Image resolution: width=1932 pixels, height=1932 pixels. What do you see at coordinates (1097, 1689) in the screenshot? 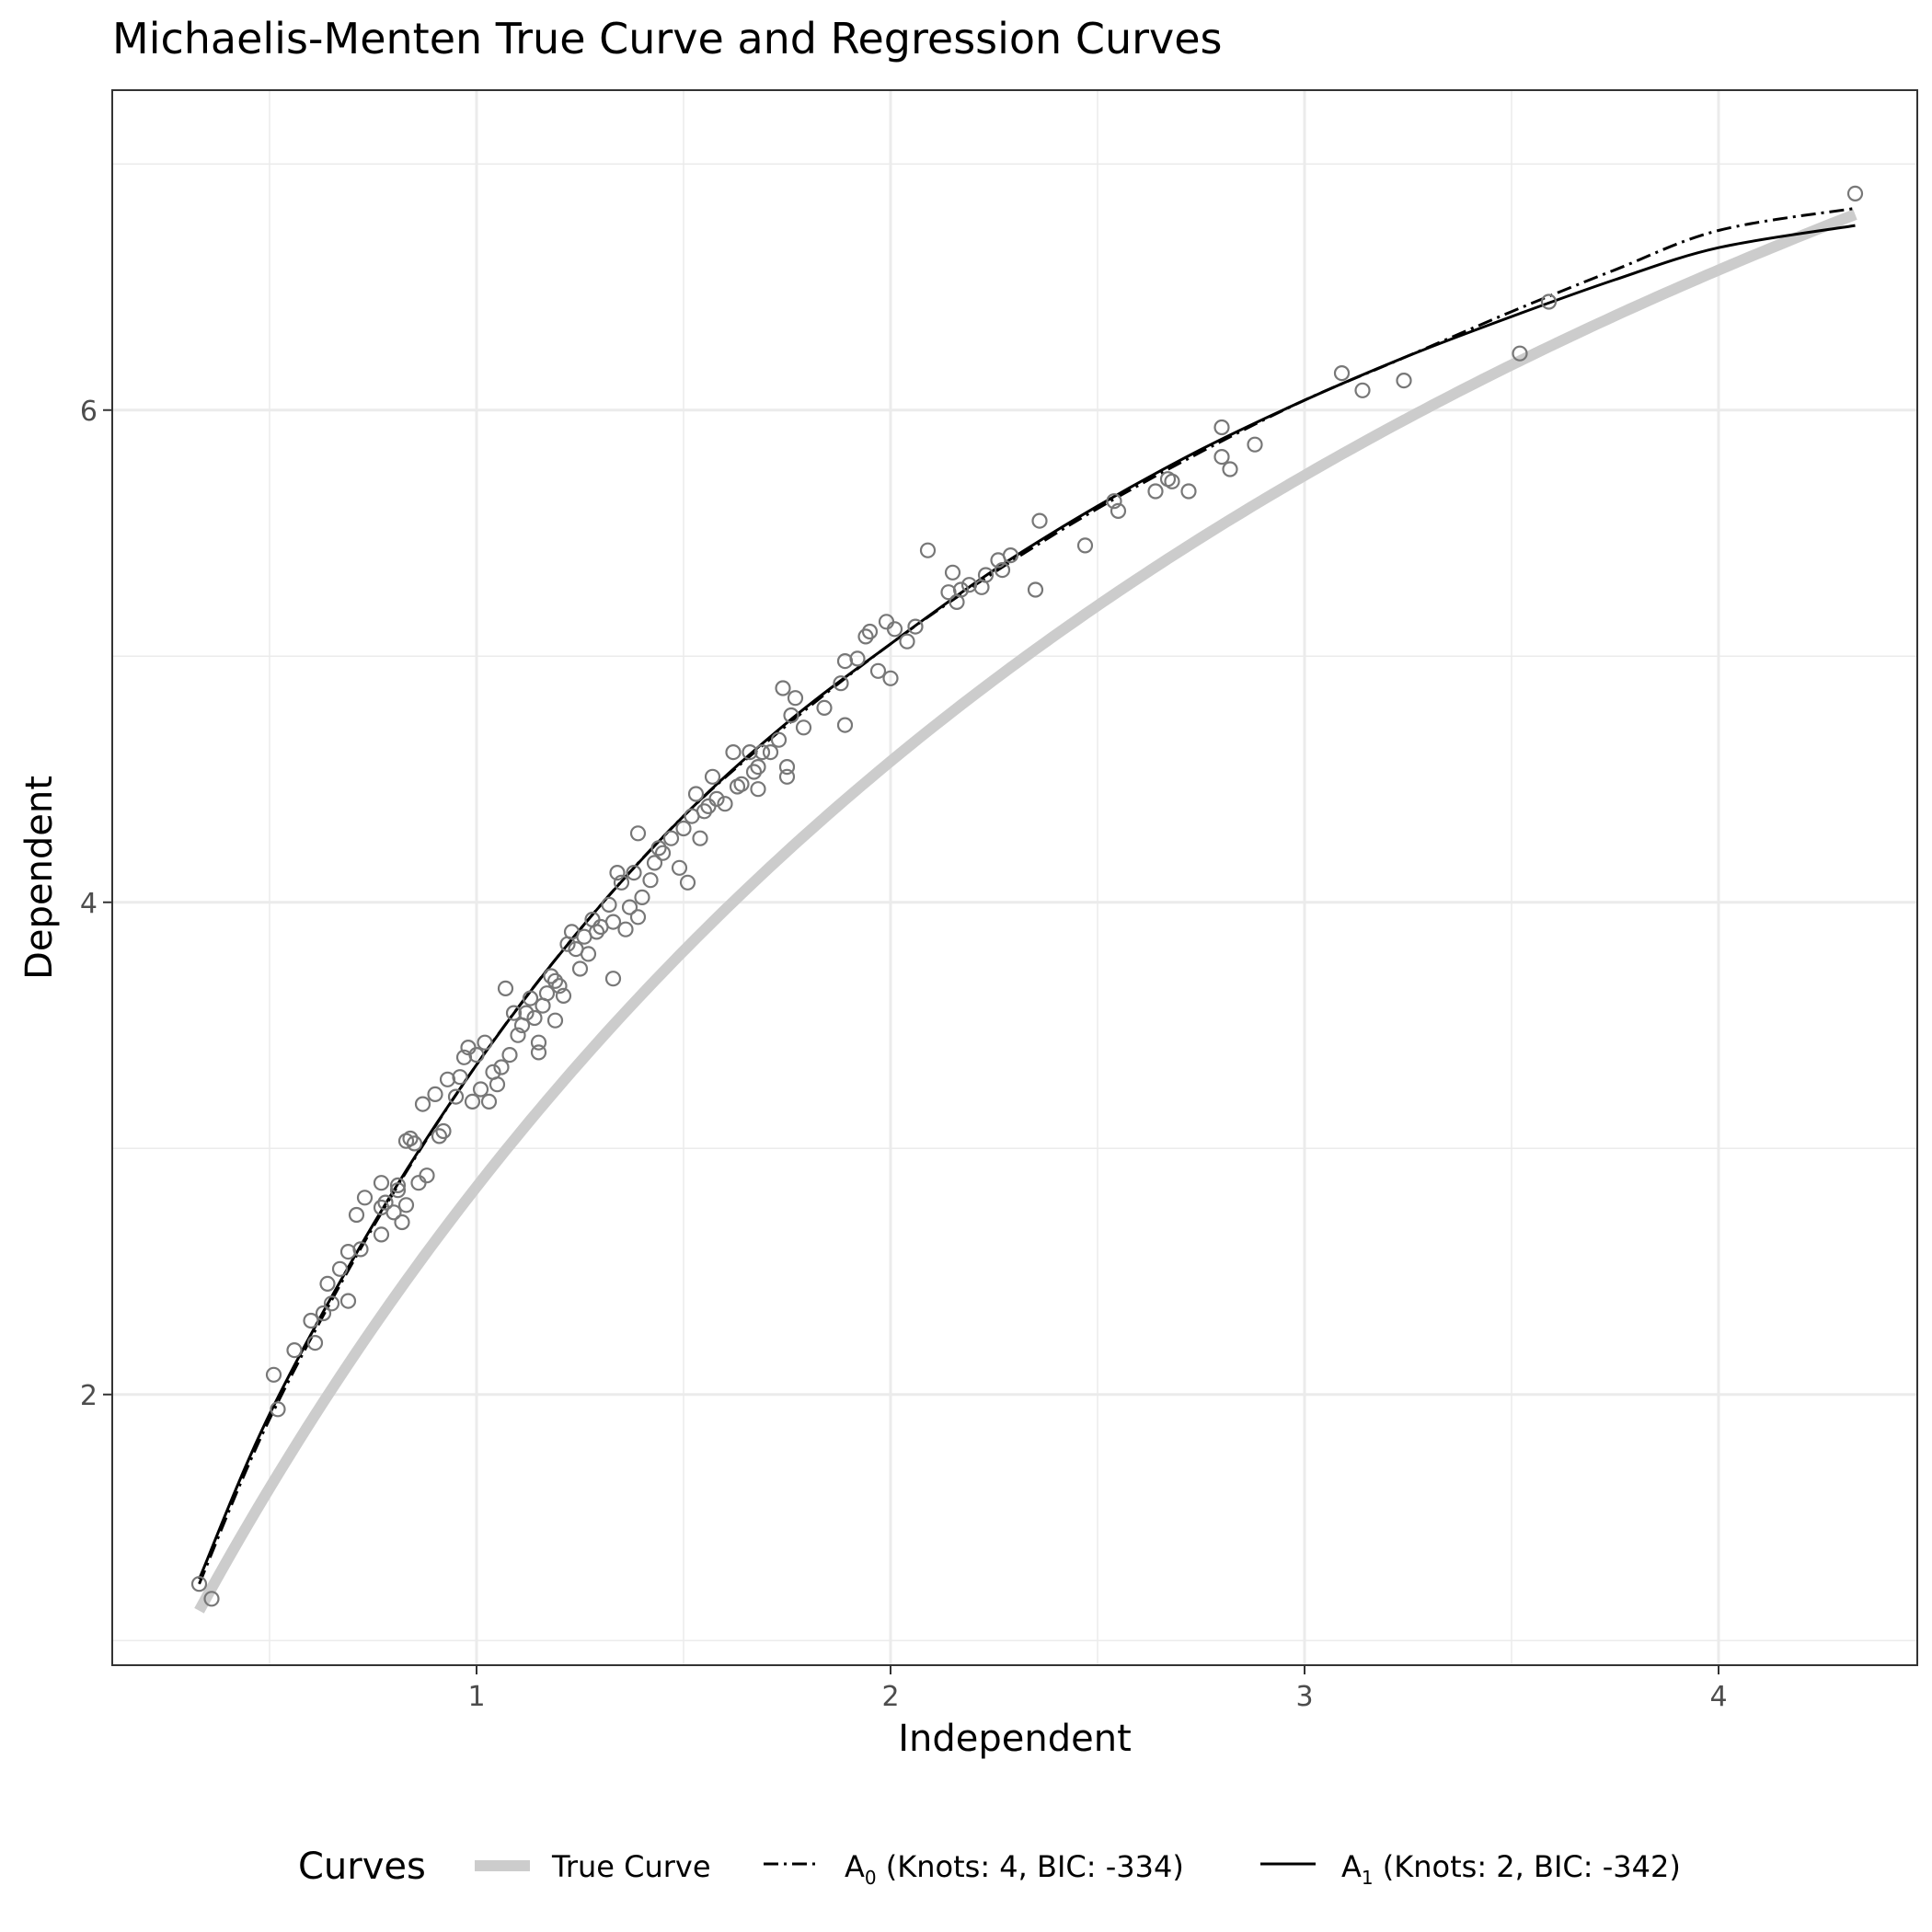
I see `x-axis: 1 2 3 4` at bounding box center [1097, 1689].